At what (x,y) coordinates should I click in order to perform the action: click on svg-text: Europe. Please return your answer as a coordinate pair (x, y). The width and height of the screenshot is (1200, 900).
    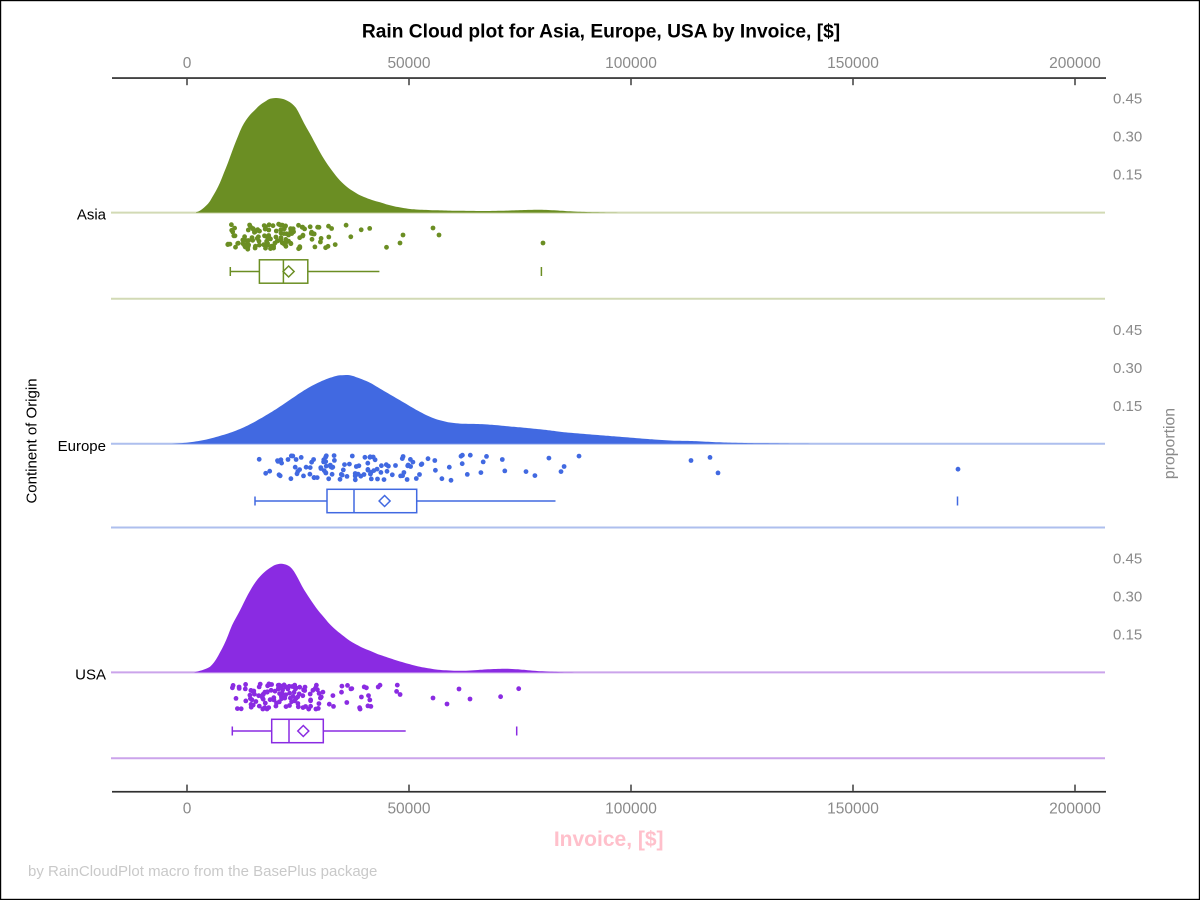
    Looking at the image, I should click on (82, 446).